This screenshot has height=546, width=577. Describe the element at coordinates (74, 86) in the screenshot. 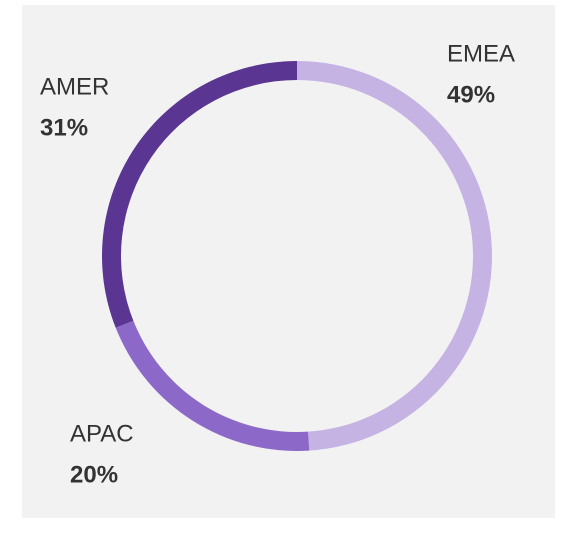

I see `segment-label: AMER` at that location.